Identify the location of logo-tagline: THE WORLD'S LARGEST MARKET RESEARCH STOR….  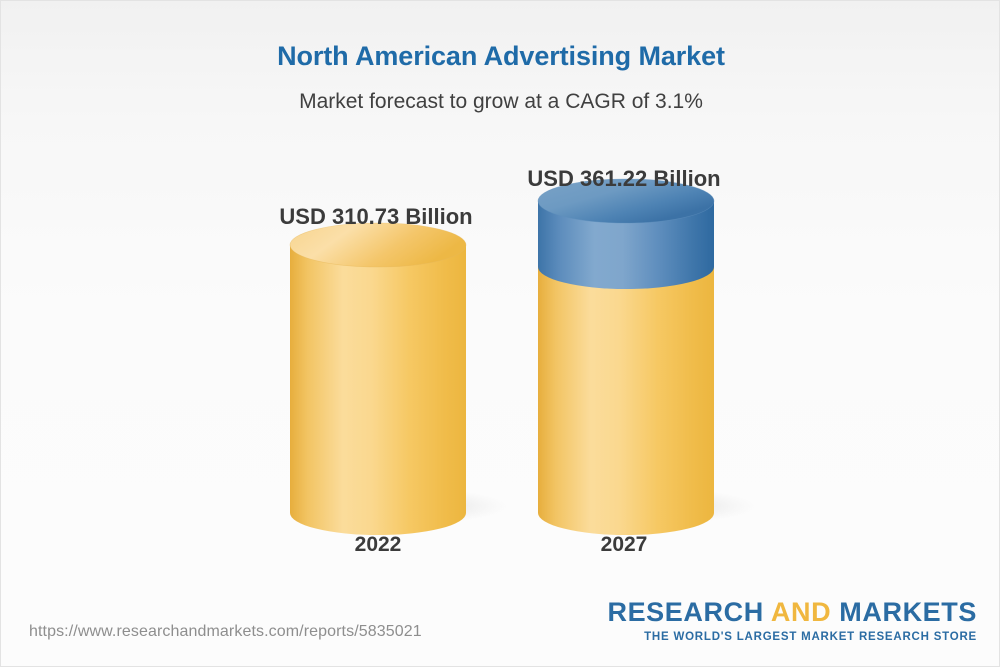
(810, 637).